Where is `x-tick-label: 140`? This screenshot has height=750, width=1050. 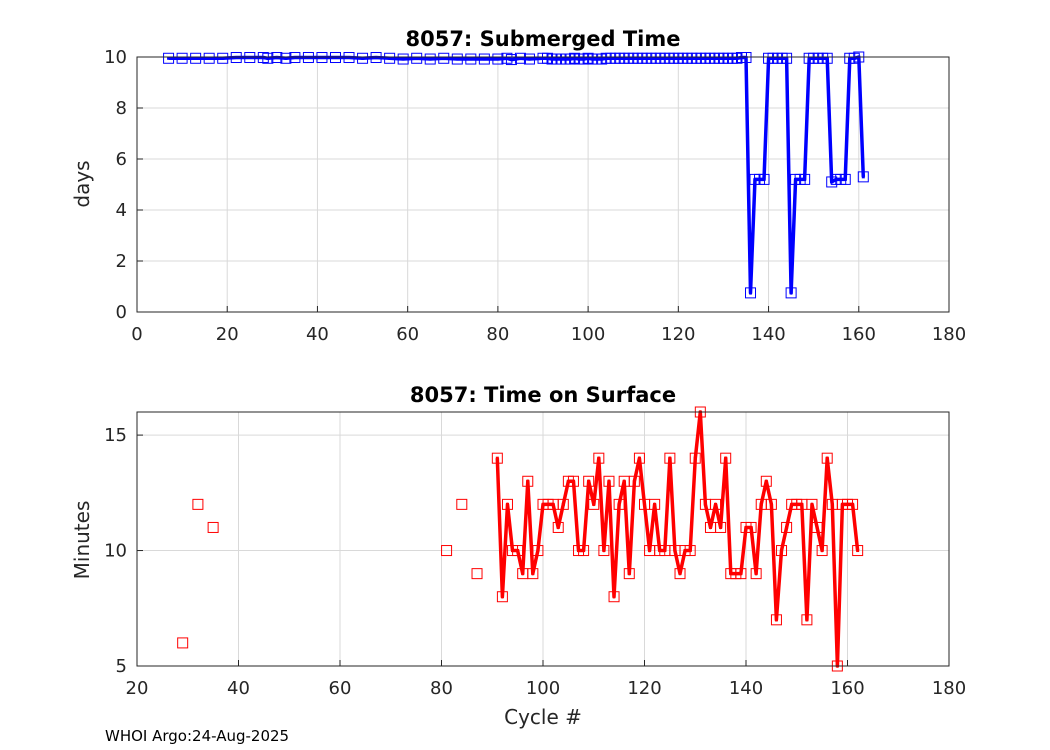 x-tick-label: 140 is located at coordinates (768, 334).